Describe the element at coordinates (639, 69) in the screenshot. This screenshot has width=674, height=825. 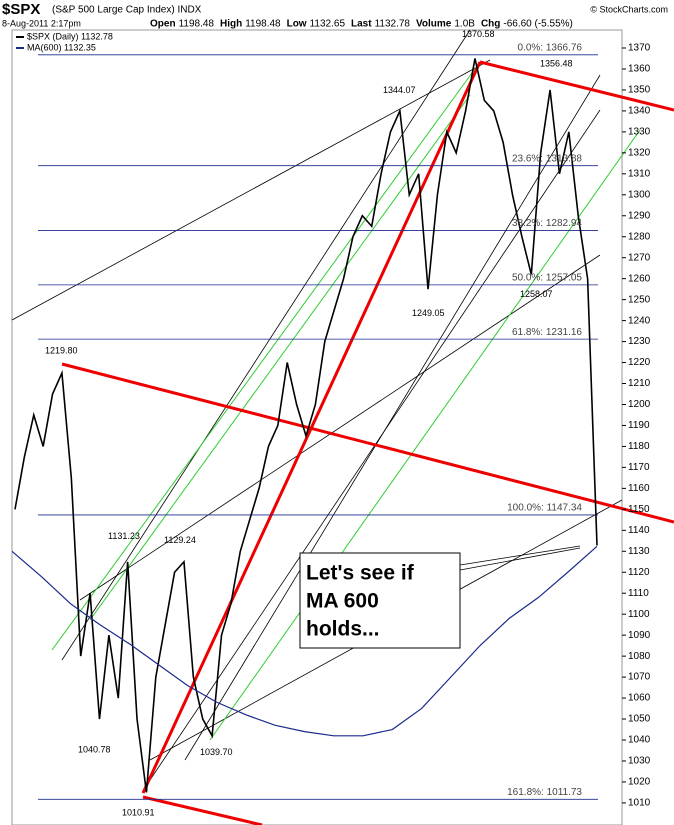
I see `y-tick-label: 1360` at that location.